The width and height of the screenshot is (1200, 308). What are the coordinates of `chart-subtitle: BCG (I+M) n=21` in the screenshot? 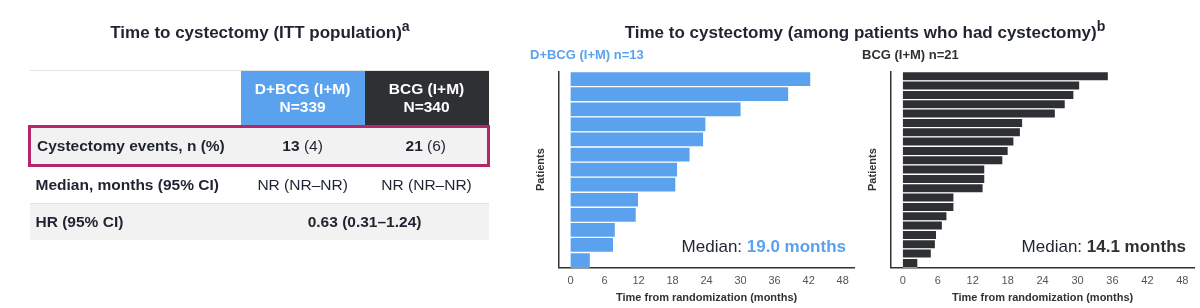 It's located at (910, 55).